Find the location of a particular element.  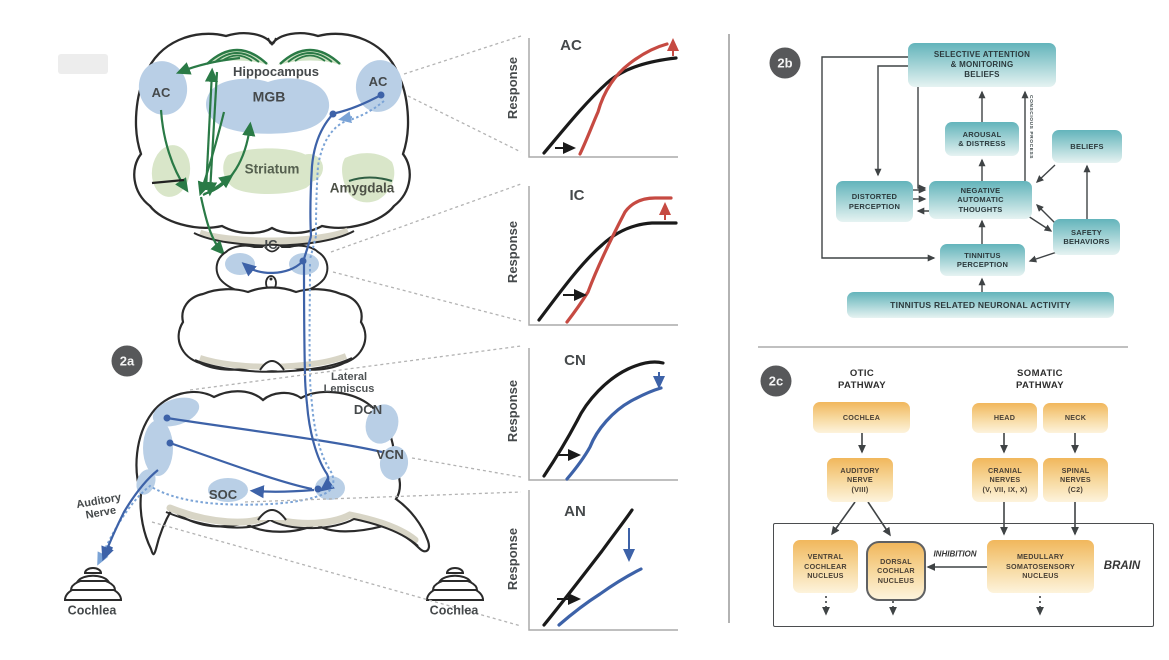

box-ventral-cochlear-nucleus: VENTRAL COCHLEAR NUCLEUS is located at coordinates (825, 566).